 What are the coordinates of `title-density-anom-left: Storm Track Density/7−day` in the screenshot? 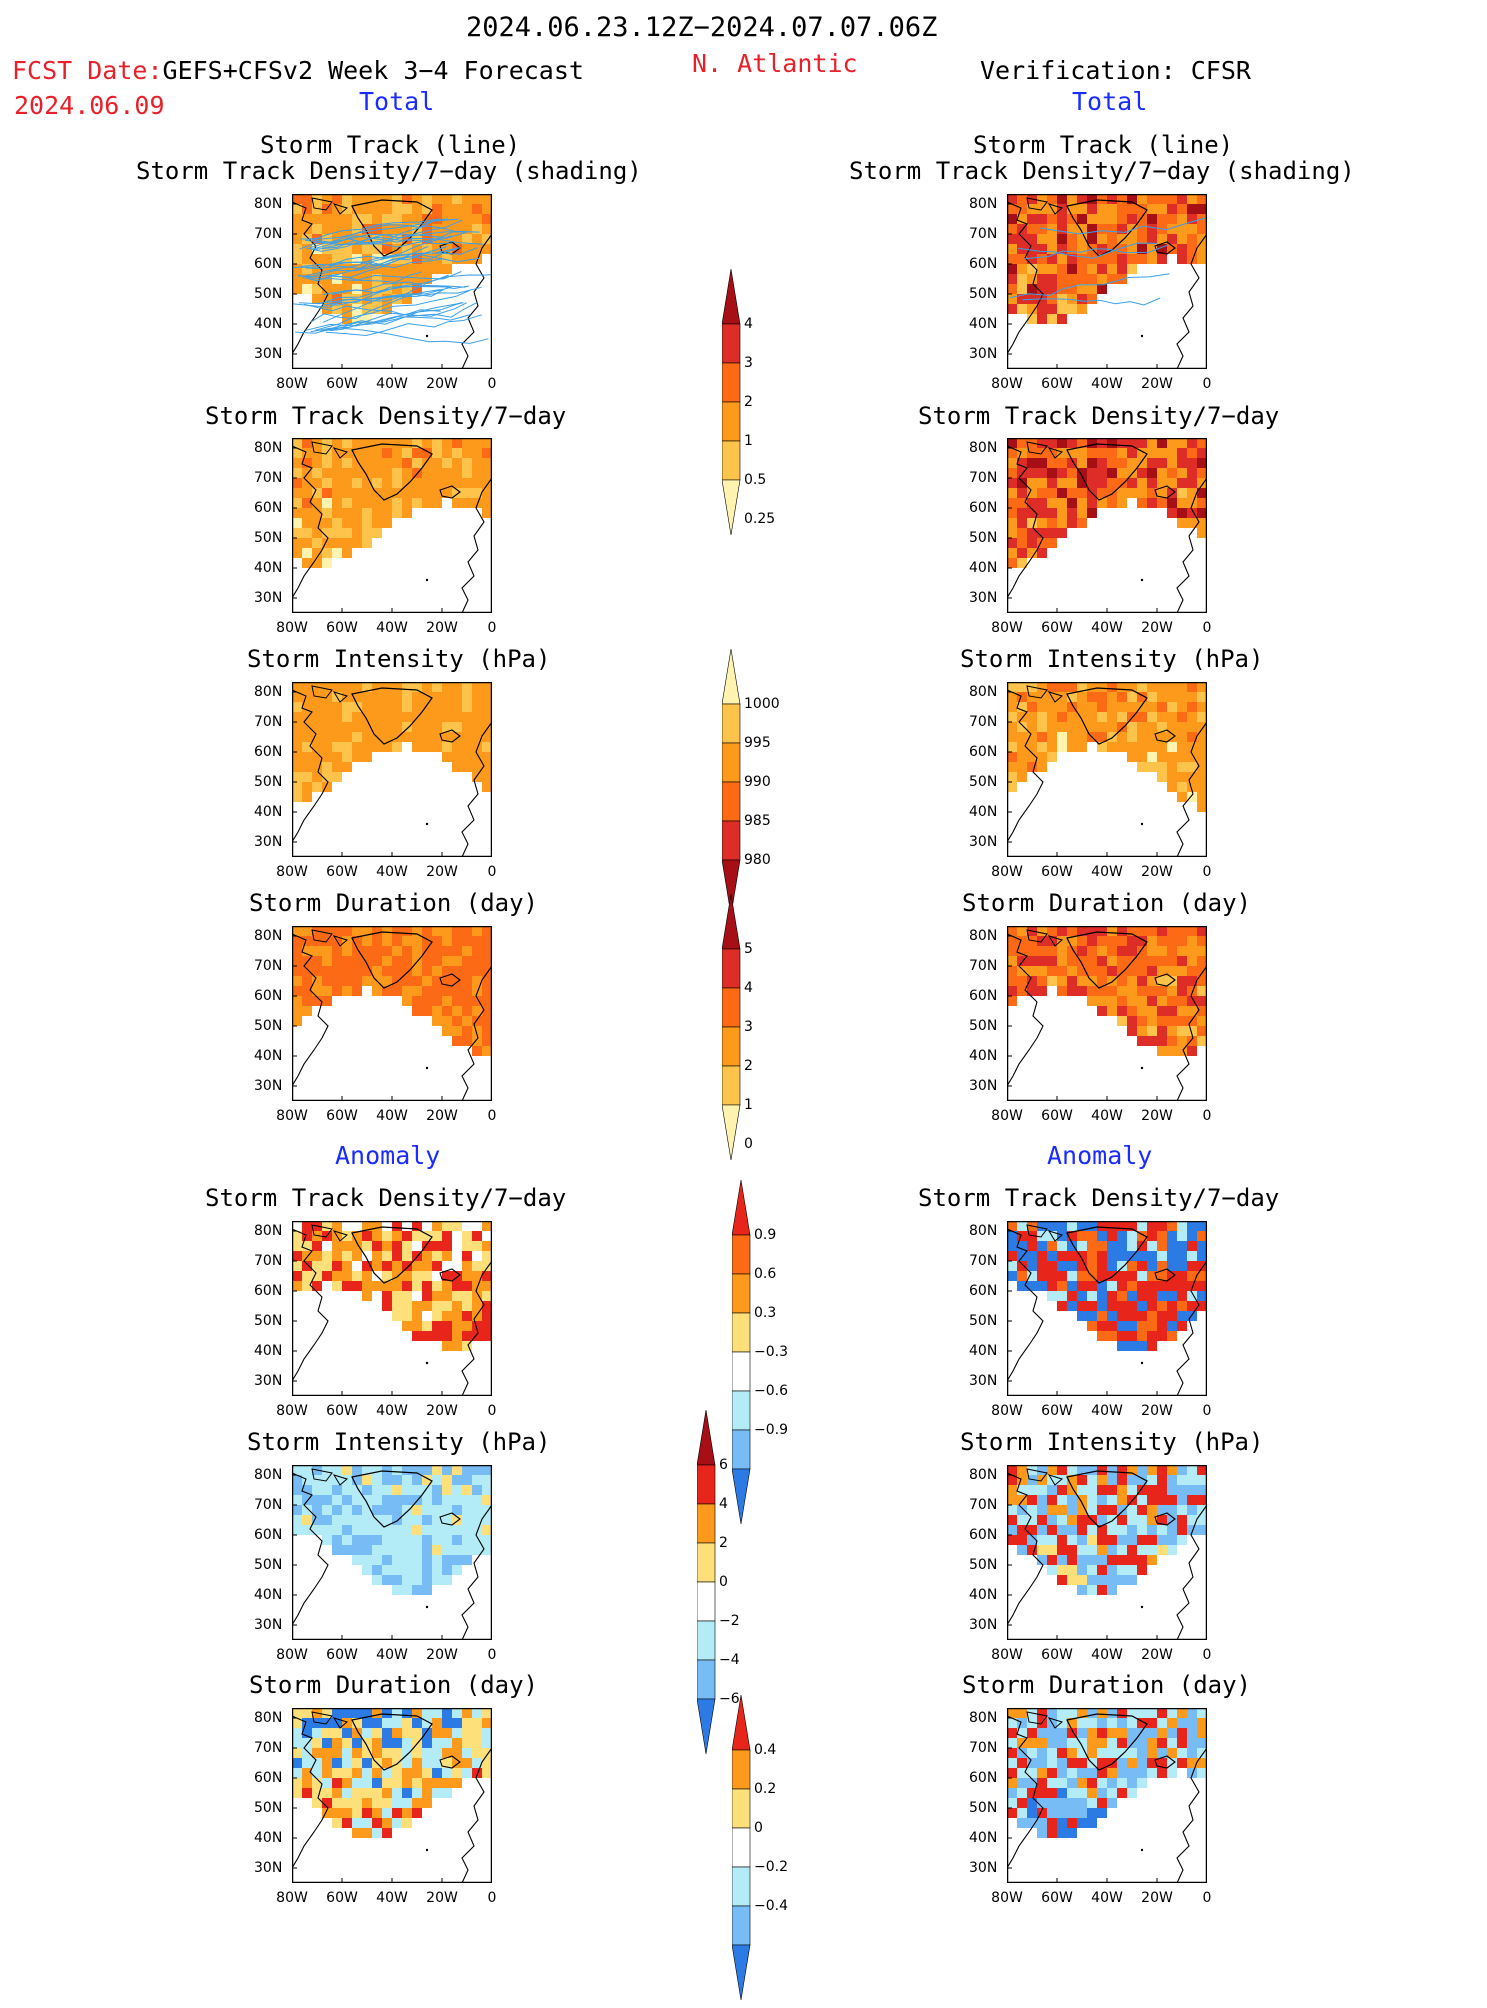 It's located at (386, 1198).